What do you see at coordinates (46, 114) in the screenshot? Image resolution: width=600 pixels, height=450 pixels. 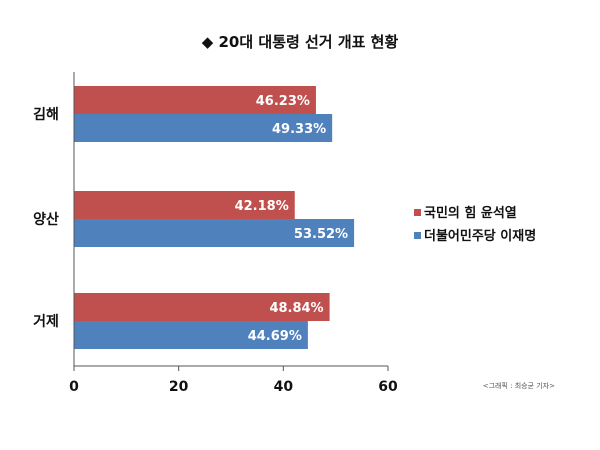 I see `category-label: 김해` at bounding box center [46, 114].